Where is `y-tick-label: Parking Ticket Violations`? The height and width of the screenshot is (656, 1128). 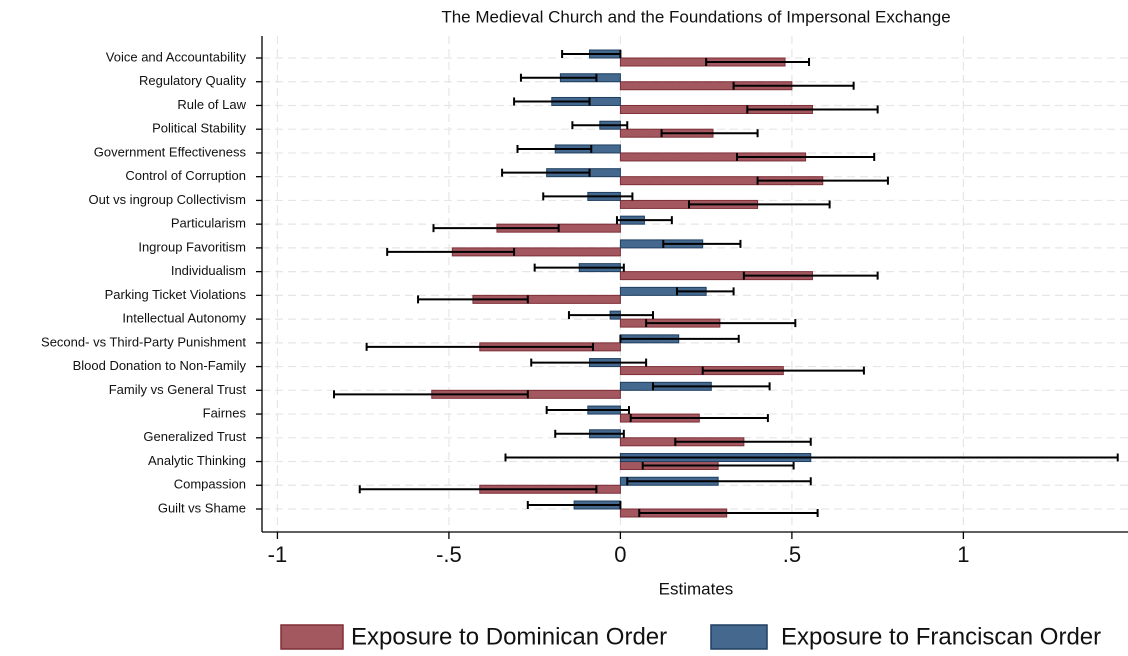
y-tick-label: Parking Ticket Violations is located at coordinates (176, 294).